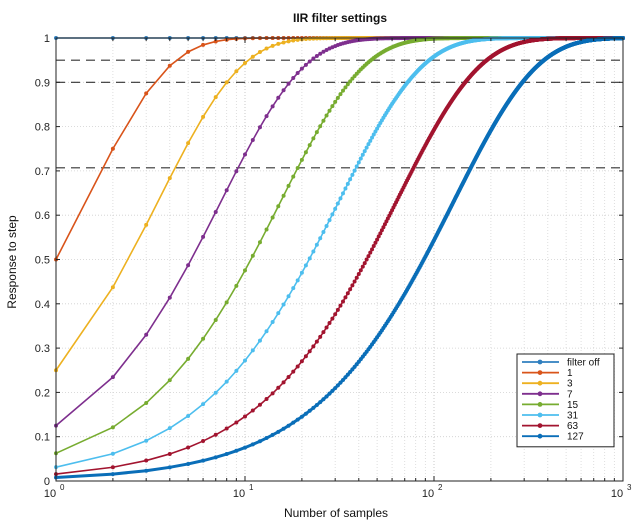  I want to click on x-axis-label: Number of samples, so click(336, 513).